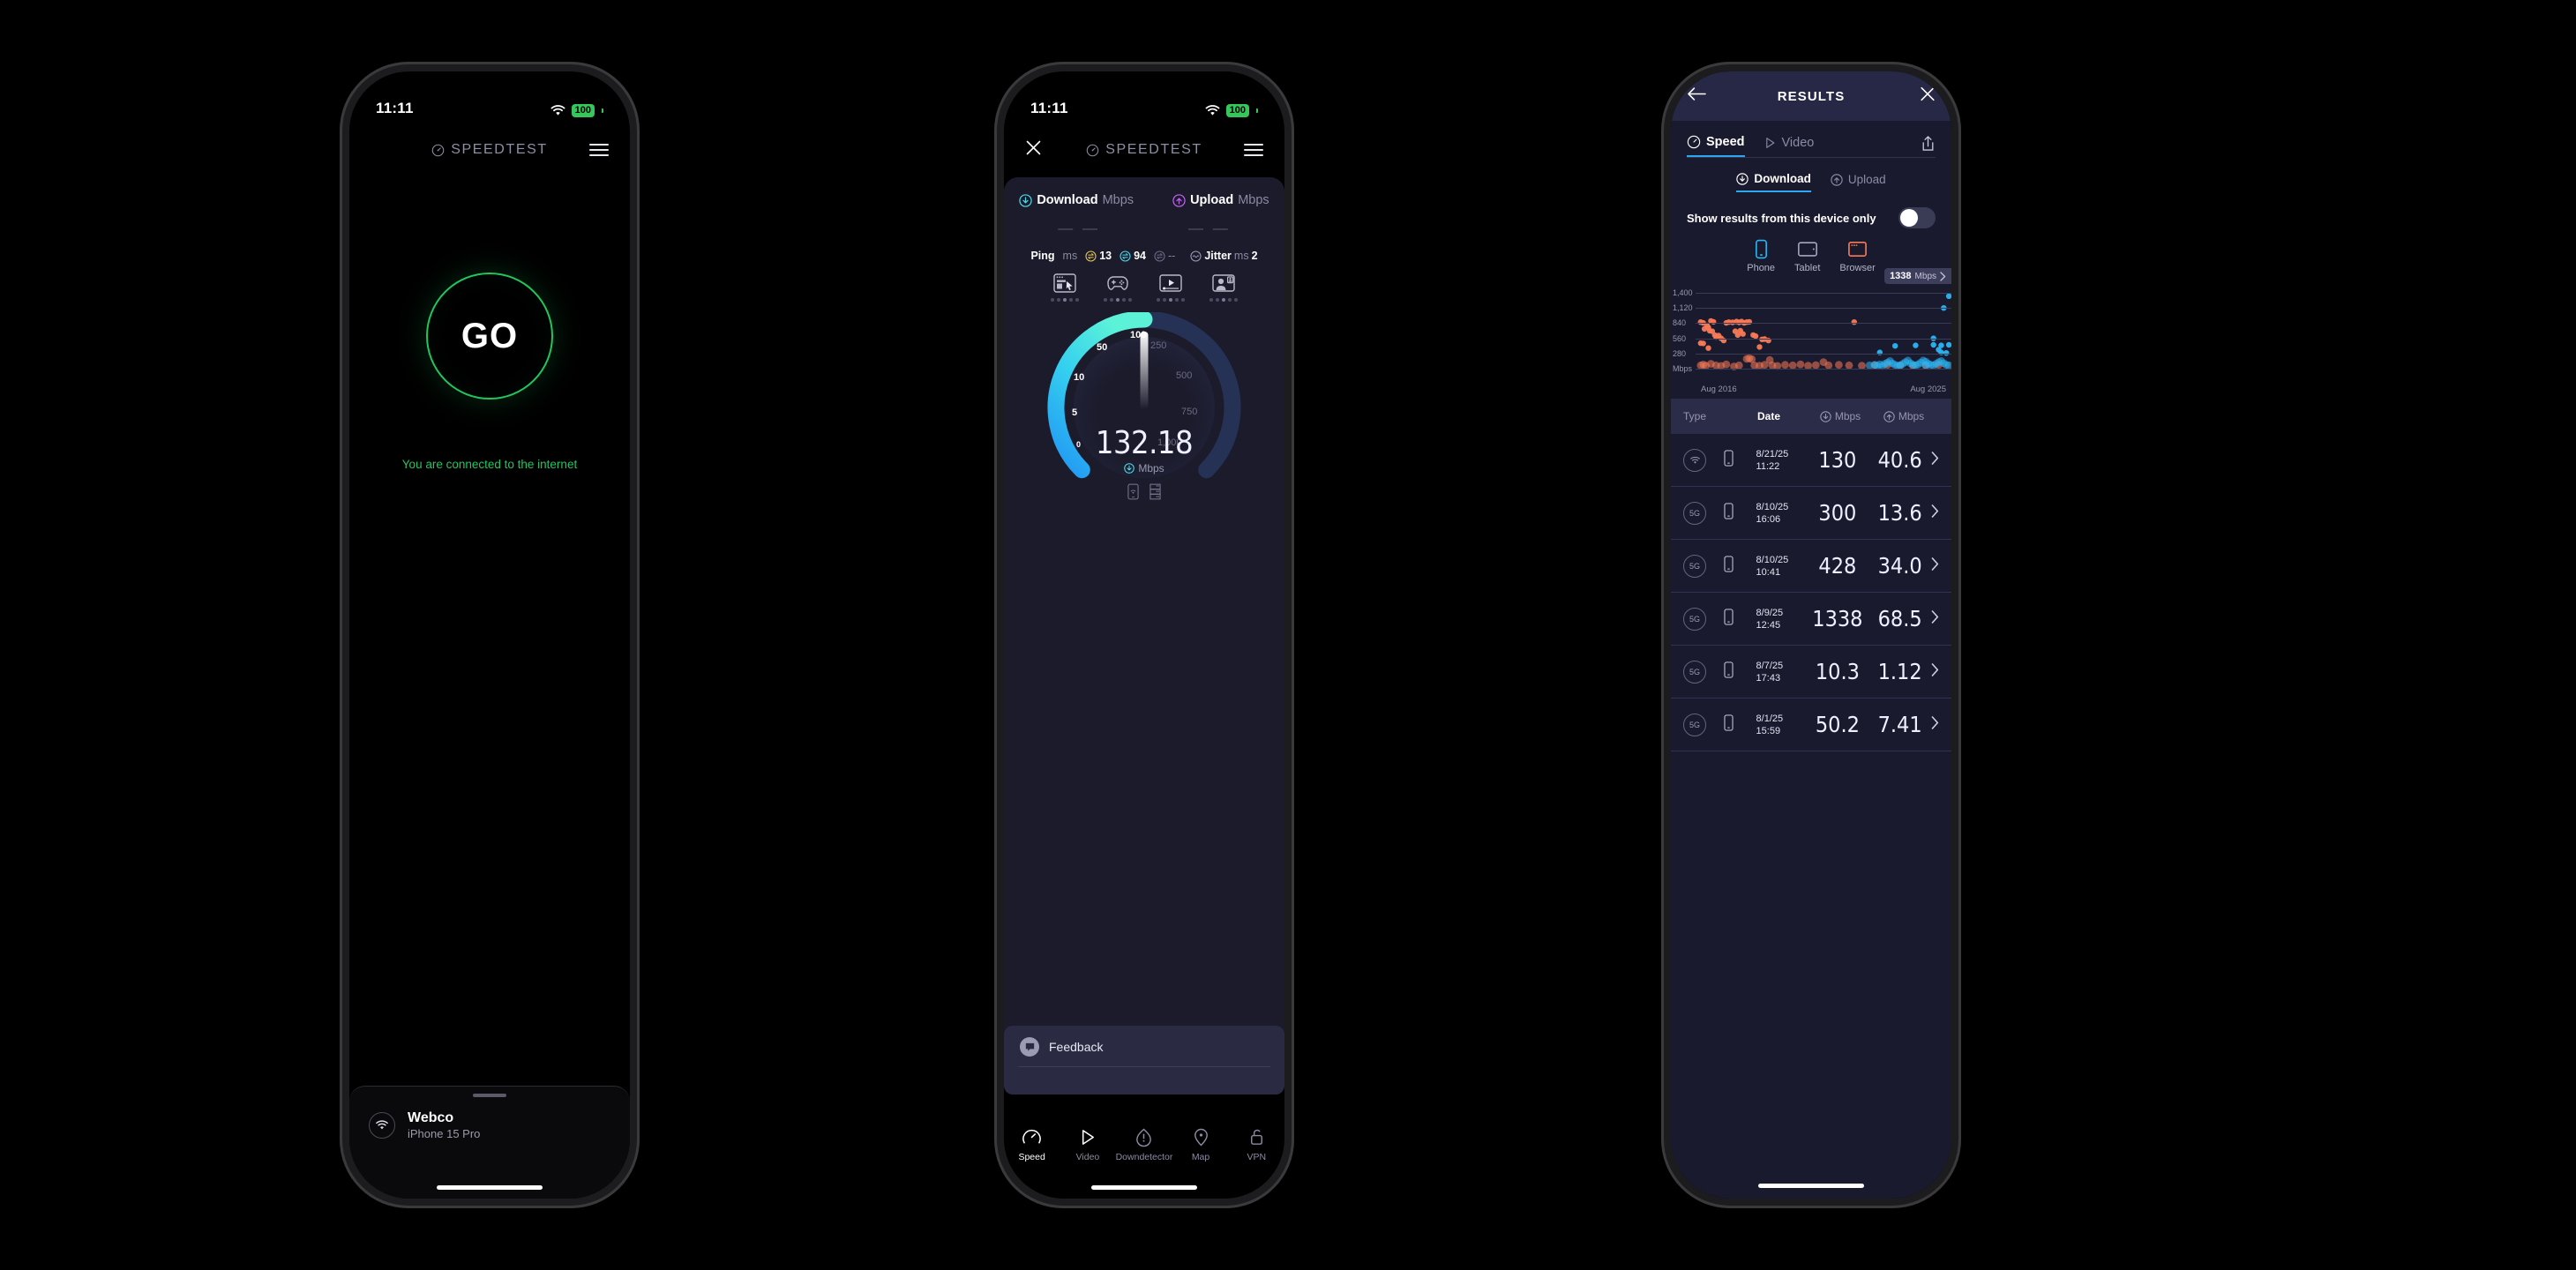 The width and height of the screenshot is (2576, 1270). Describe the element at coordinates (490, 336) in the screenshot. I see `go-button: GO` at that location.